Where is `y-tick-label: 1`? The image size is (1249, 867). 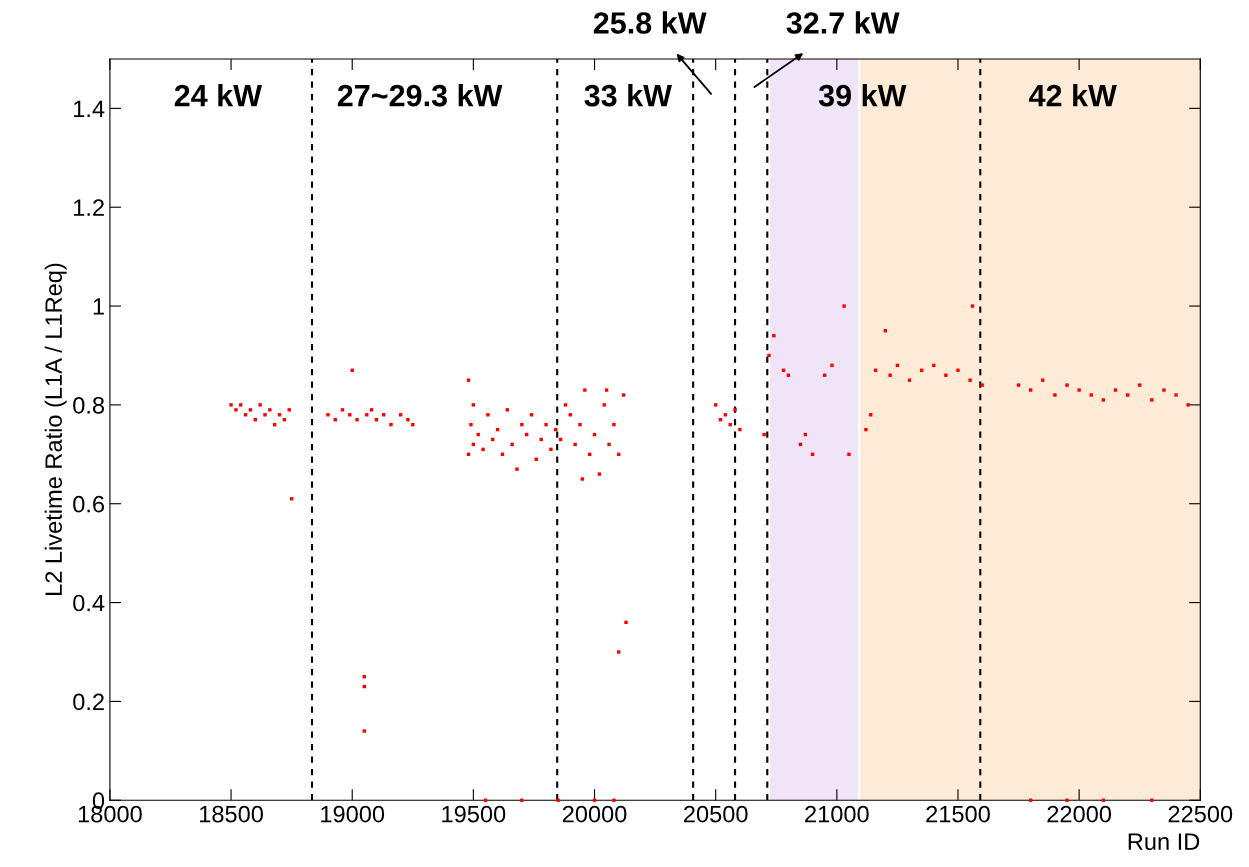
y-tick-label: 1 is located at coordinates (98, 306).